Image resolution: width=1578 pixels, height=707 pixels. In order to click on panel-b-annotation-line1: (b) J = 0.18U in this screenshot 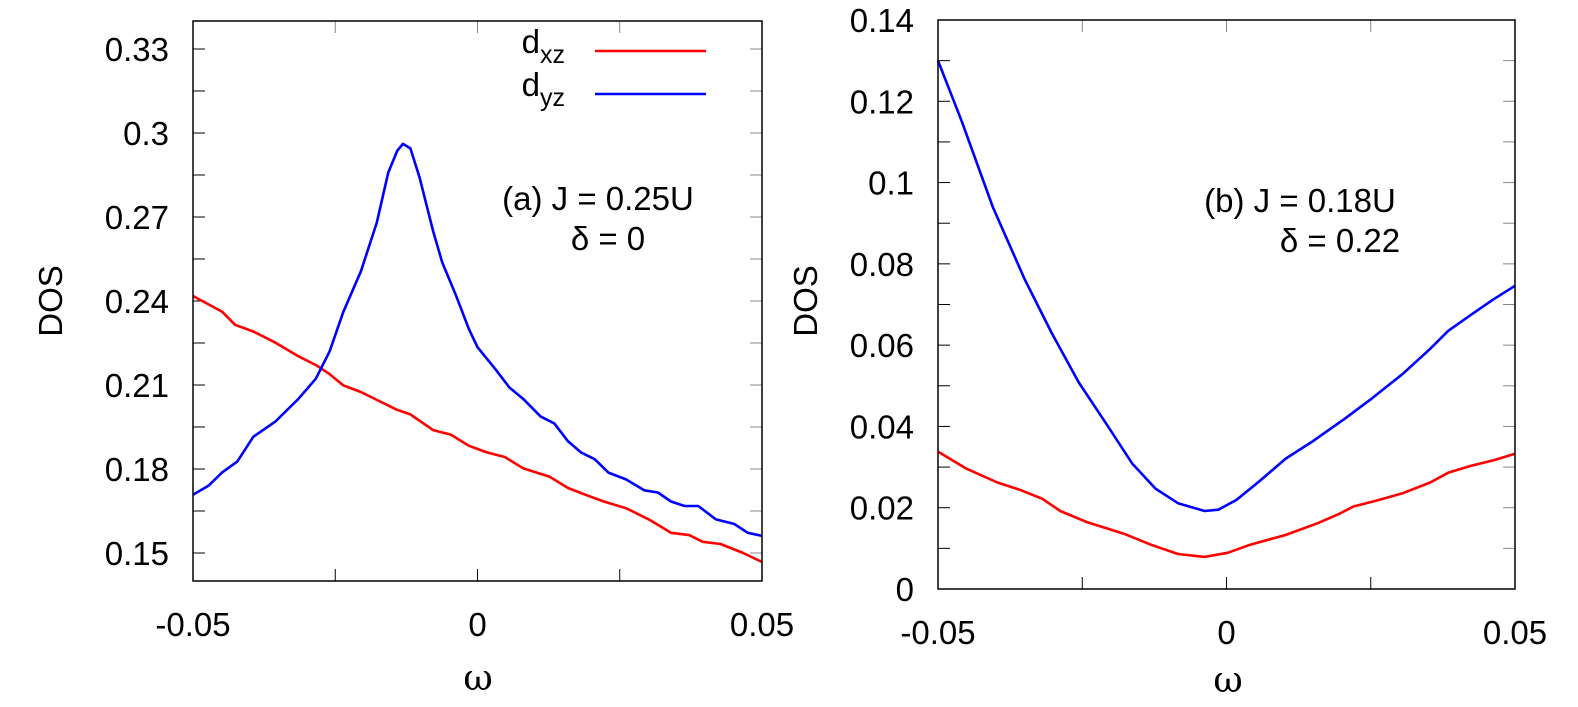, I will do `click(1300, 200)`.